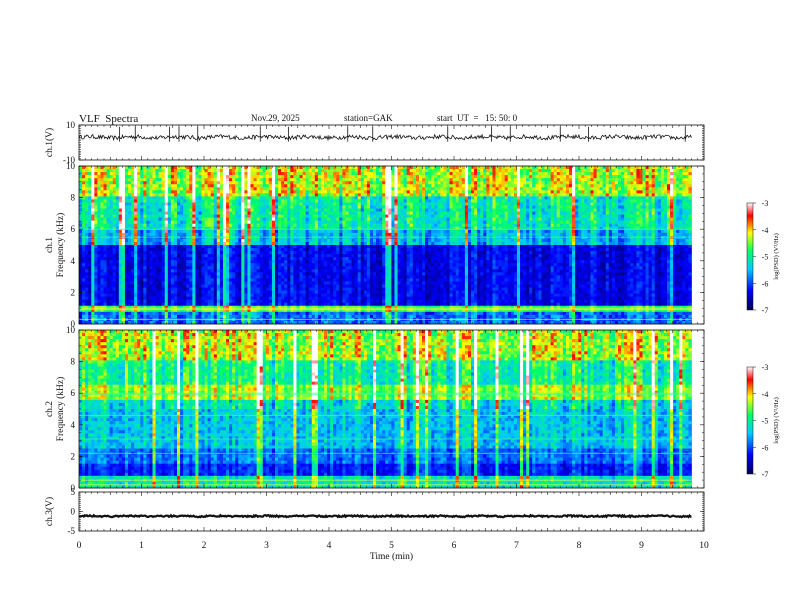  What do you see at coordinates (73, 425) in the screenshot?
I see `ch2-spec-ytick-4: 4` at bounding box center [73, 425].